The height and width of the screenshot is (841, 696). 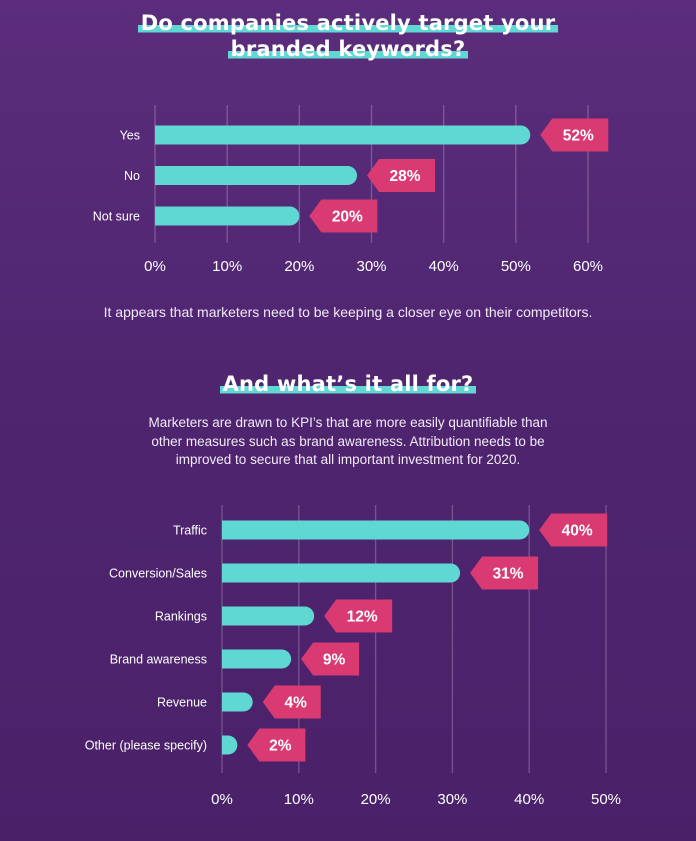 What do you see at coordinates (299, 799) in the screenshot?
I see `chart2-x-tick-label: 10%` at bounding box center [299, 799].